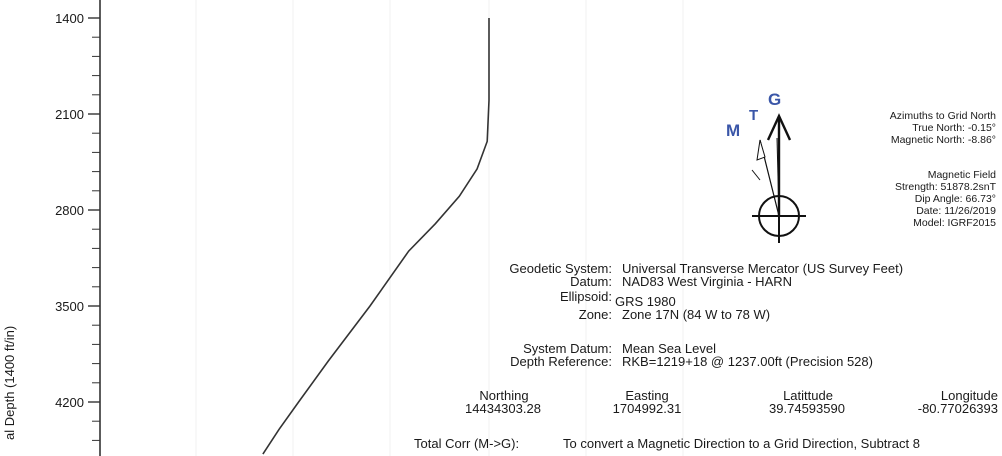  I want to click on y-tick-label: 2800, so click(69, 210).